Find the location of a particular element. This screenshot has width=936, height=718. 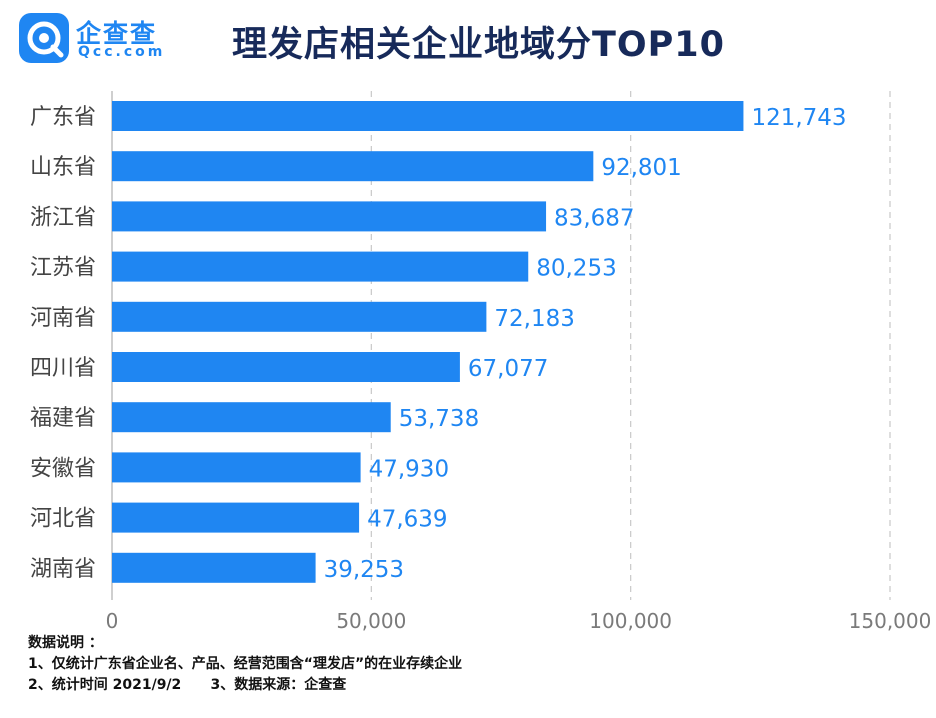

data-label: 80,253 is located at coordinates (576, 269).